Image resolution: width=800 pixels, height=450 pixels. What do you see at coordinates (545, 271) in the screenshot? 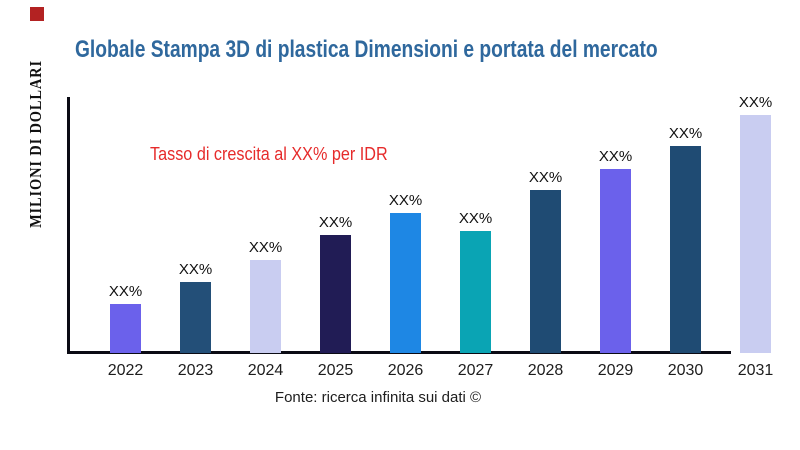
I see `bar-2028` at bounding box center [545, 271].